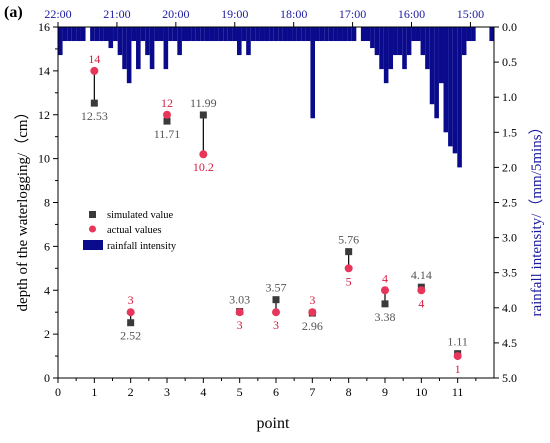 The height and width of the screenshot is (443, 550). Describe the element at coordinates (385, 278) in the screenshot. I see `actual-value-label: 4` at that location.